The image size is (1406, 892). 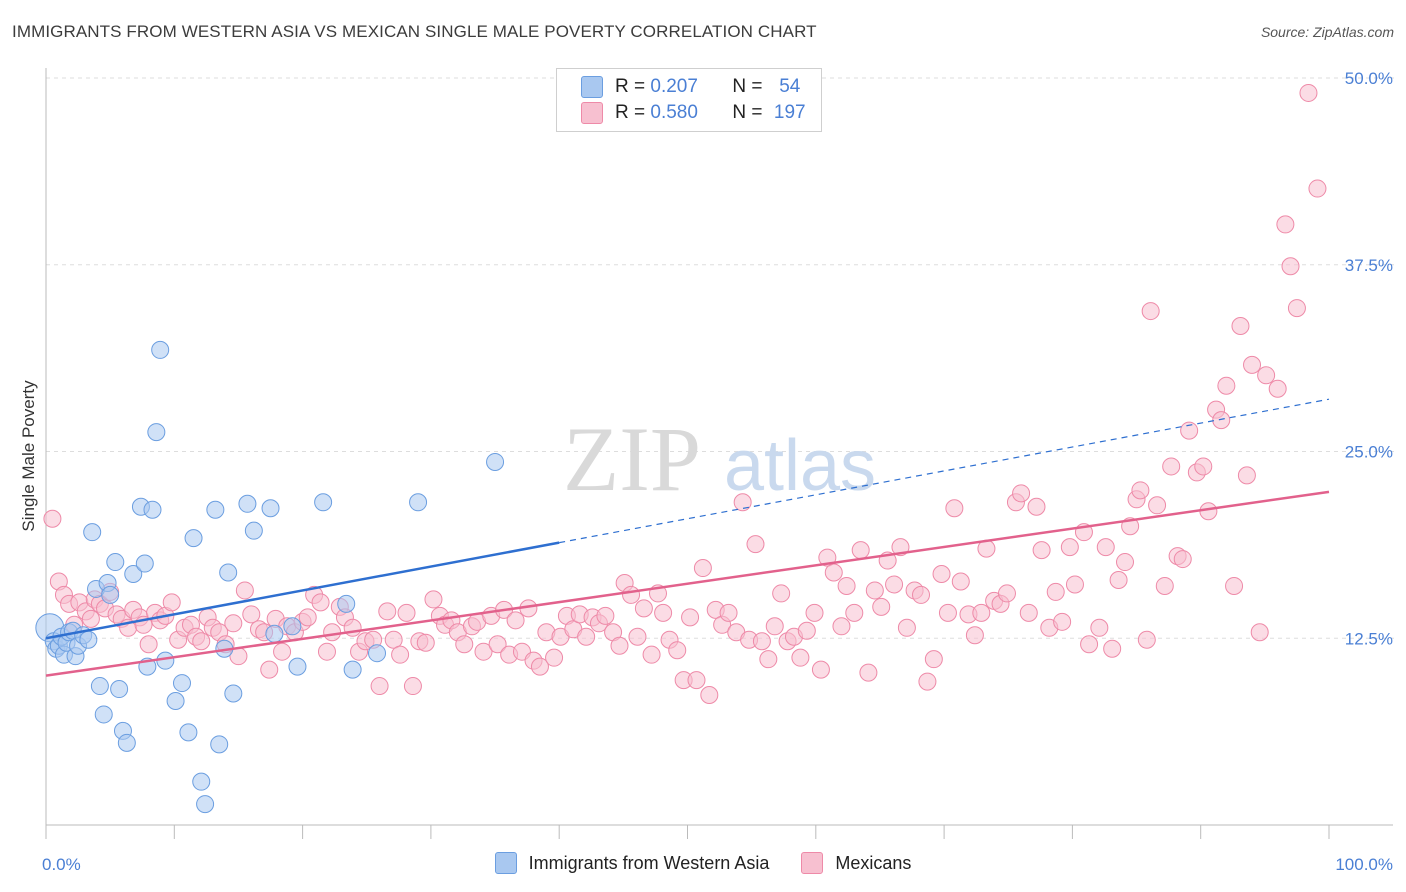 What do you see at coordinates (1369, 358) in the screenshot?
I see `y-tick-labels: 12.5% 25.0% 37.5% 50.0%` at bounding box center [1369, 358].